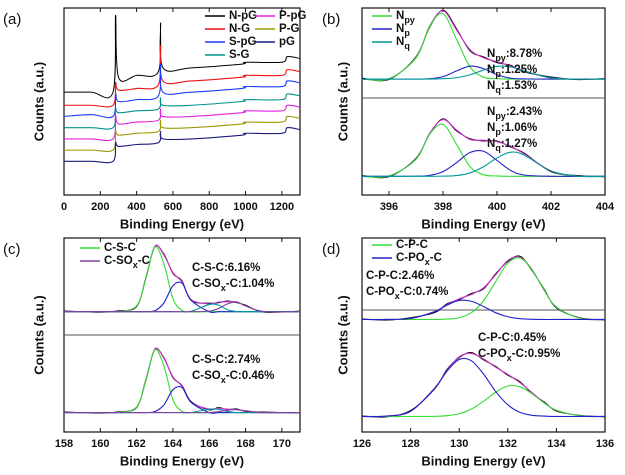 The width and height of the screenshot is (625, 475). I want to click on legend-label-part: C-P-C, so click(412, 245).